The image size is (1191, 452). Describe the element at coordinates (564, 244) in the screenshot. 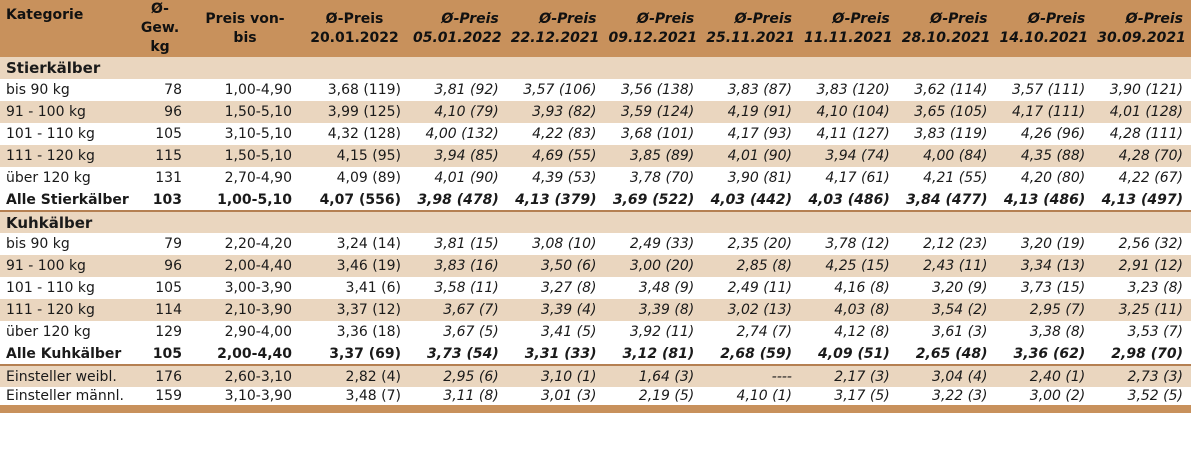

I see `price-cell: 3,08 (10)` at that location.